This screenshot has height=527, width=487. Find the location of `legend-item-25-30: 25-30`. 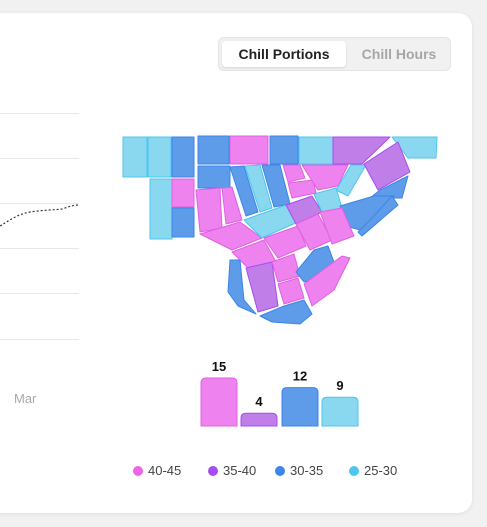

legend-item-25-30: 25-30 is located at coordinates (373, 470).